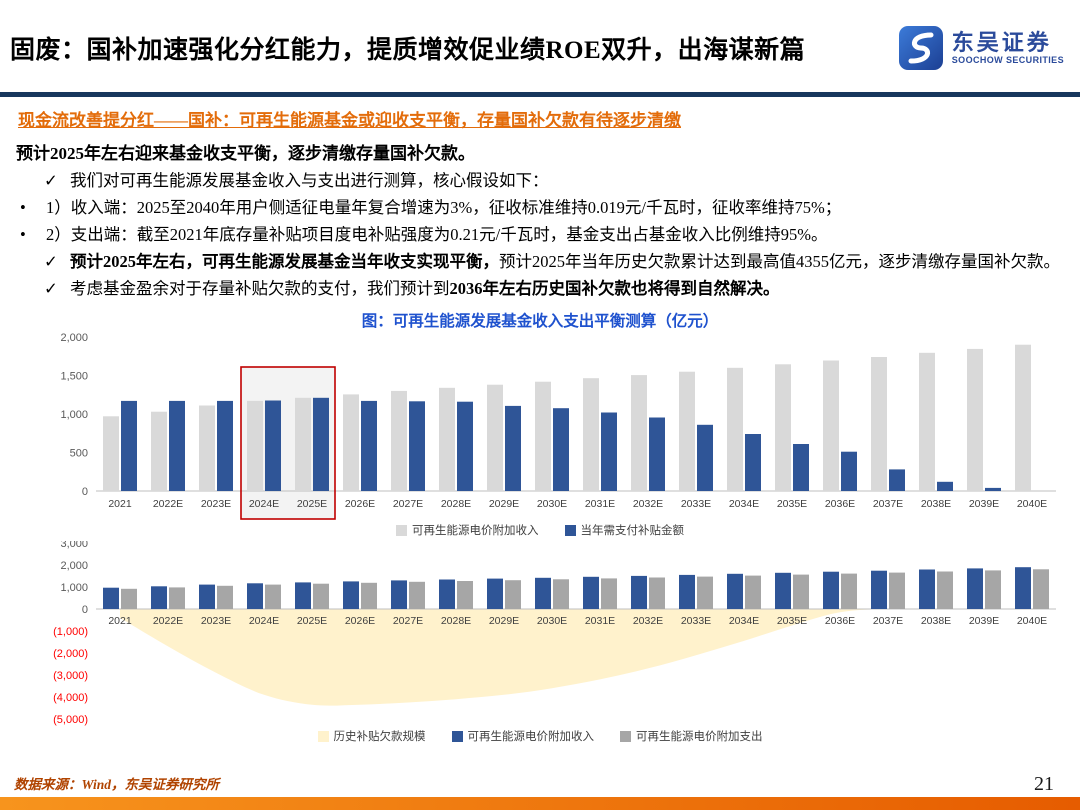 This screenshot has height=810, width=1080. Describe the element at coordinates (1001, 43) in the screenshot. I see `logo-name-cn: 东吴证券` at that location.